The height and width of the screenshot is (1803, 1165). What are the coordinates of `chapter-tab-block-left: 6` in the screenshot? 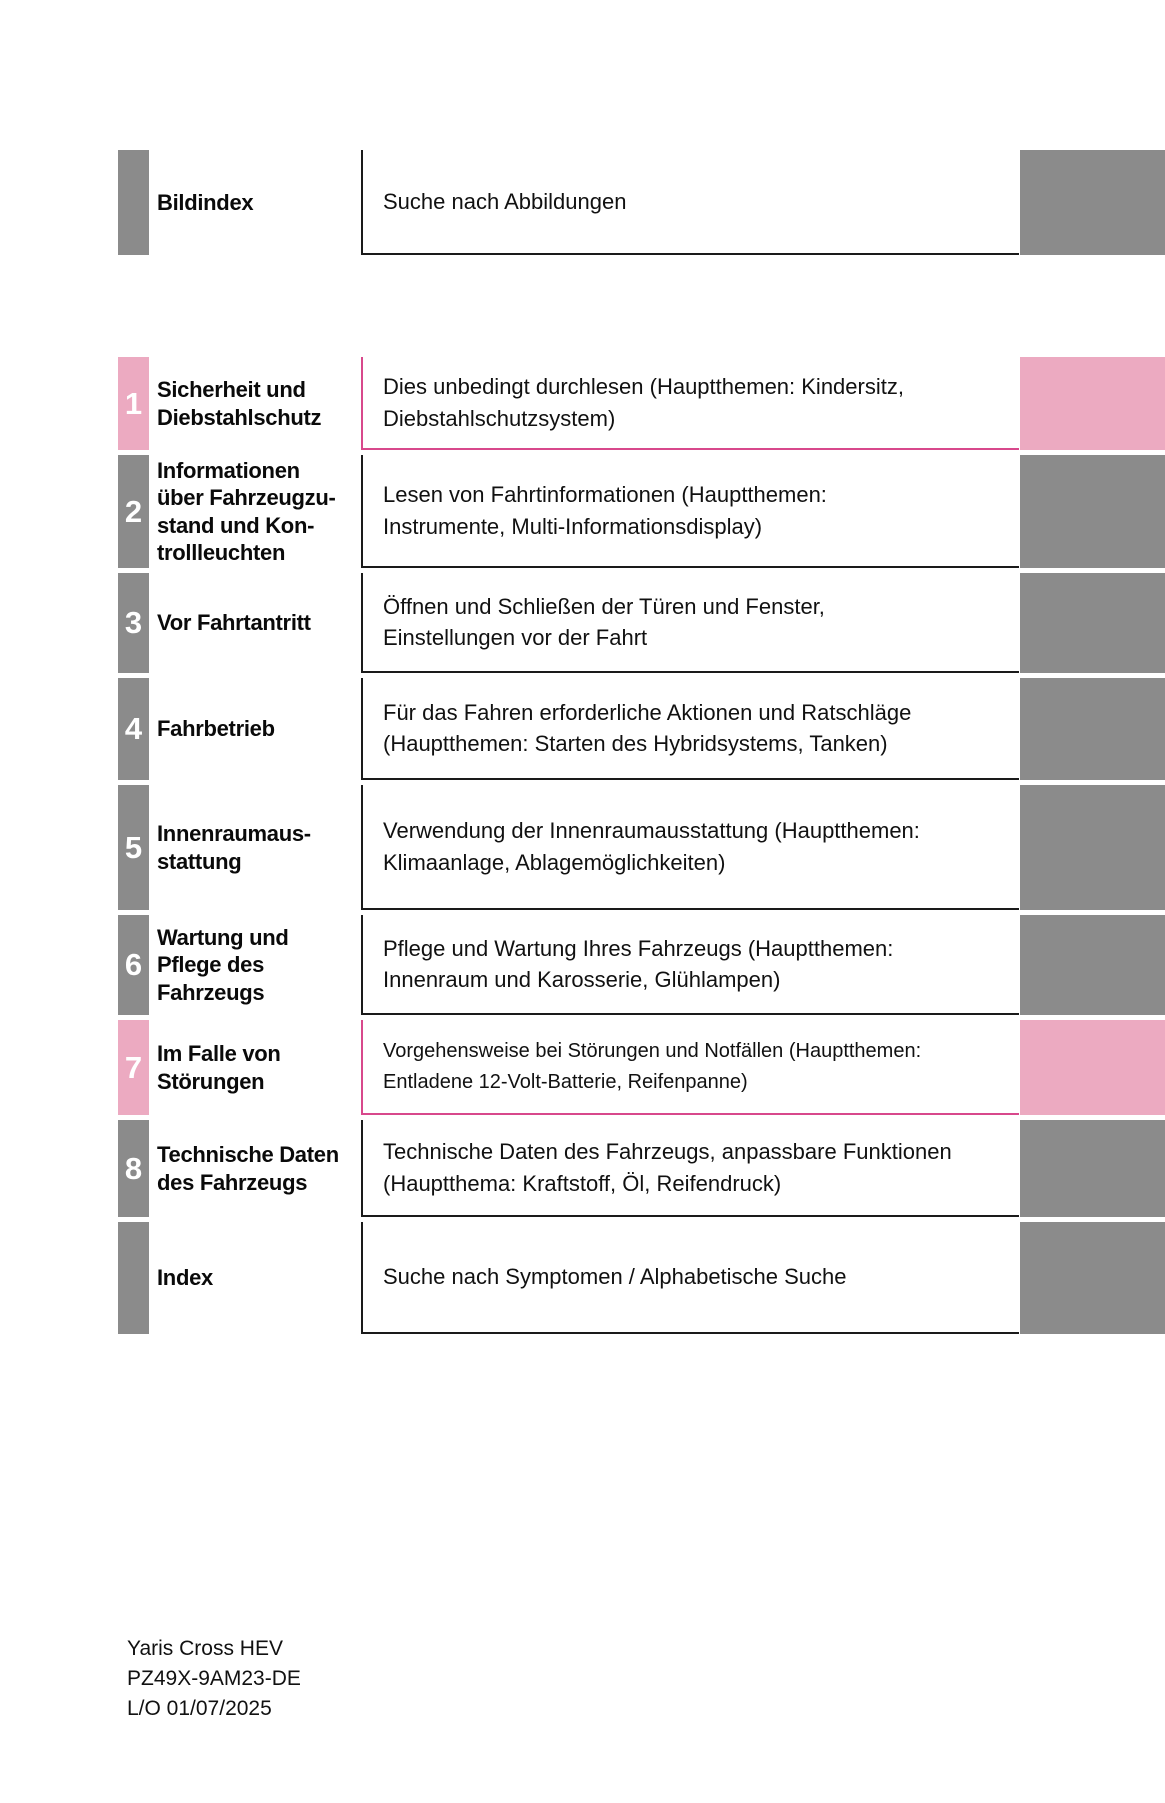 It's located at (133, 965).